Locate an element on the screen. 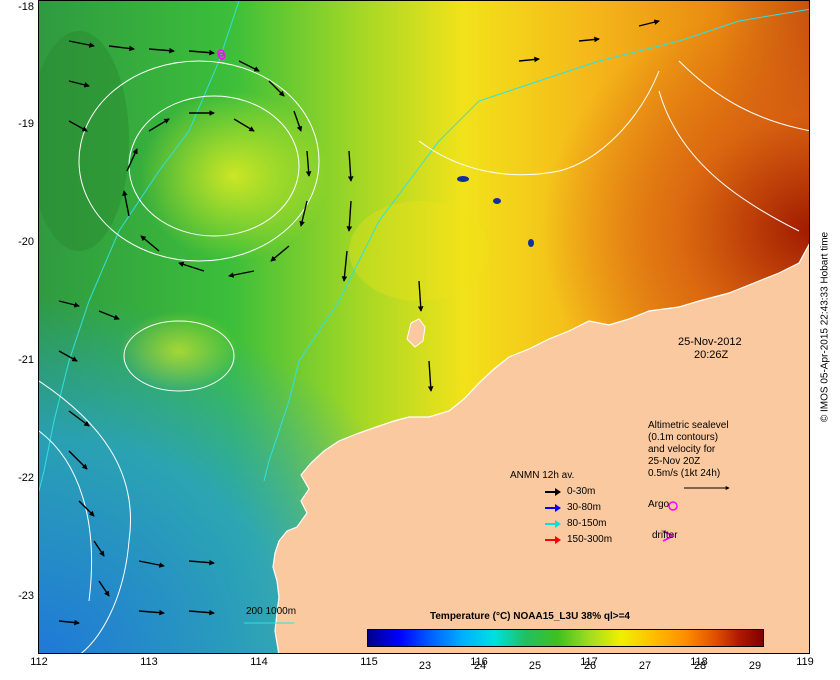  sealevel-note-line: and velocity for is located at coordinates (682, 449).